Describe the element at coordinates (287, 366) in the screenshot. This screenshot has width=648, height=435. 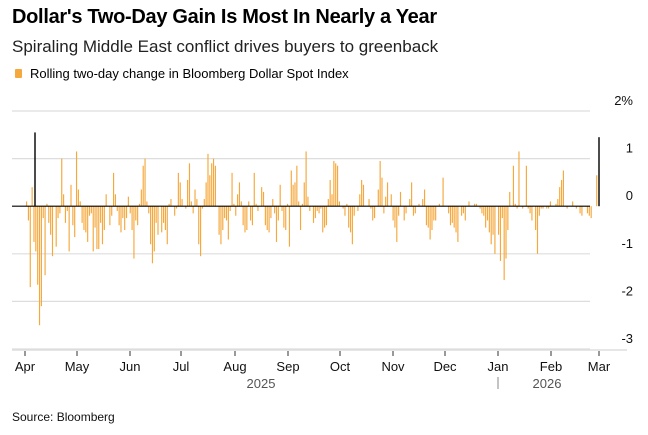
I see `x-tick-label: Sep` at that location.